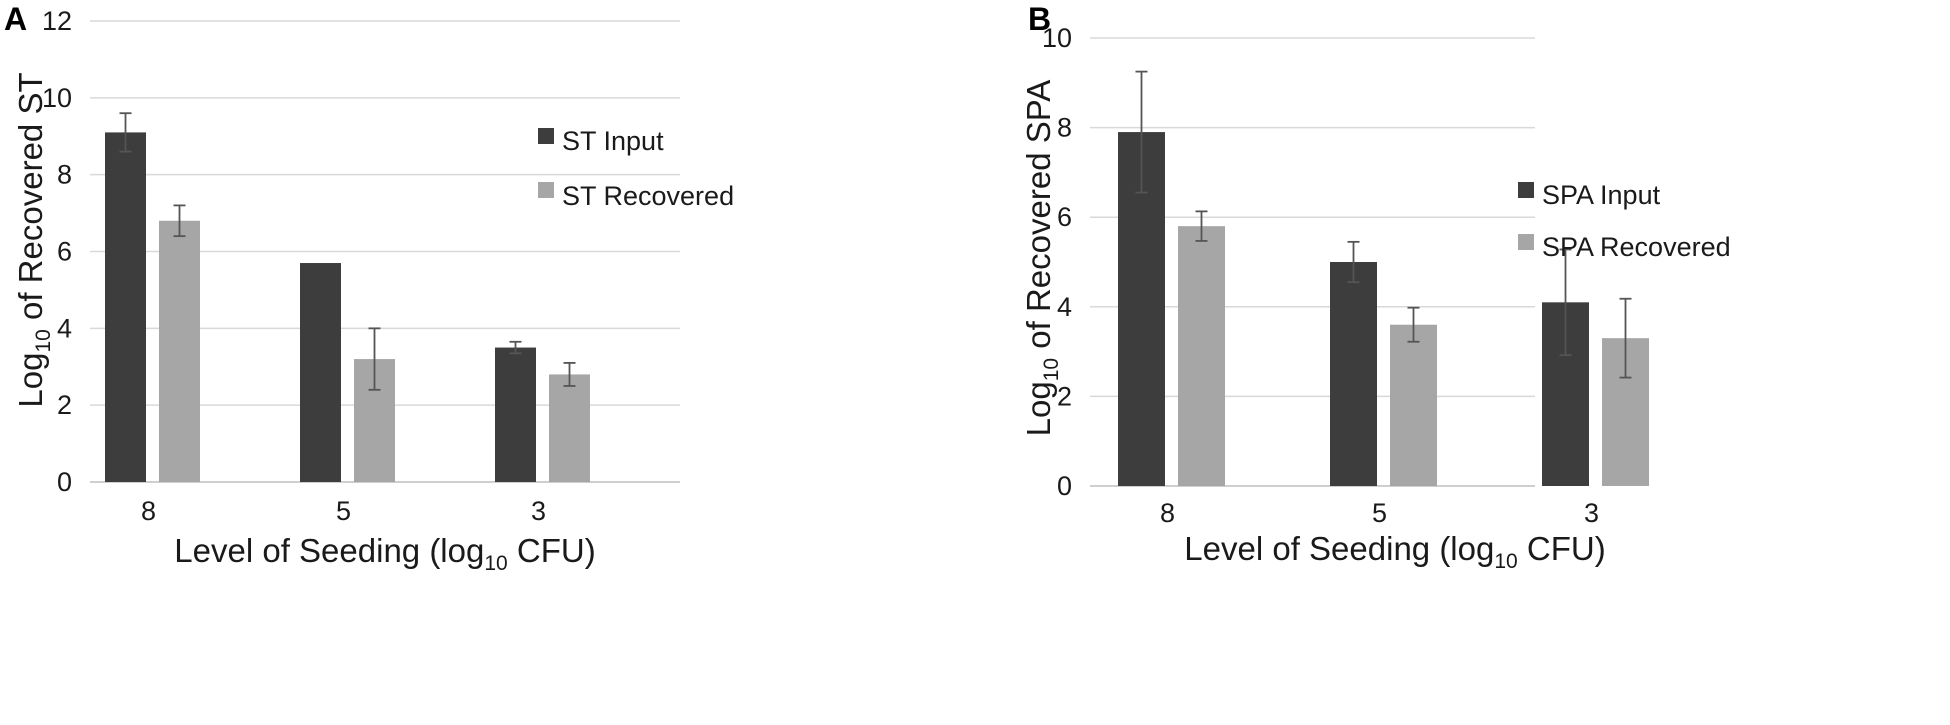  I want to click on panel-letter: A, so click(15, 19).